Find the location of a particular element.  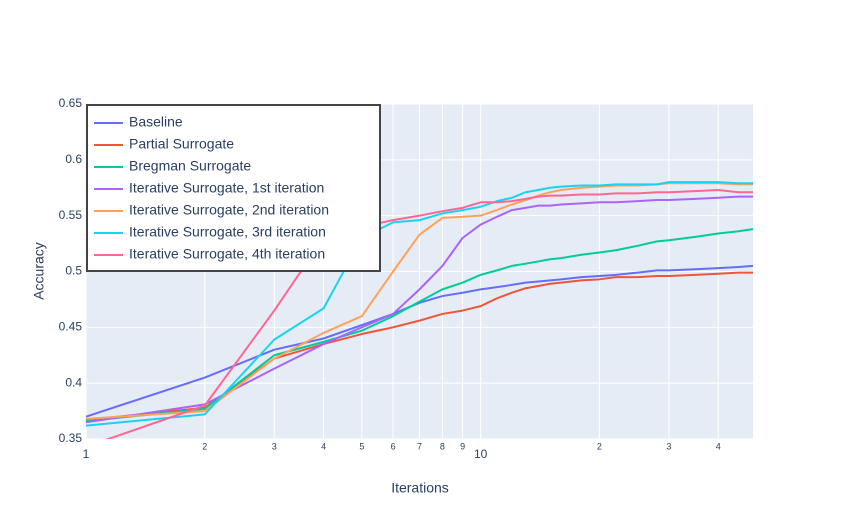

x-tick-label: 1 is located at coordinates (86, 454).